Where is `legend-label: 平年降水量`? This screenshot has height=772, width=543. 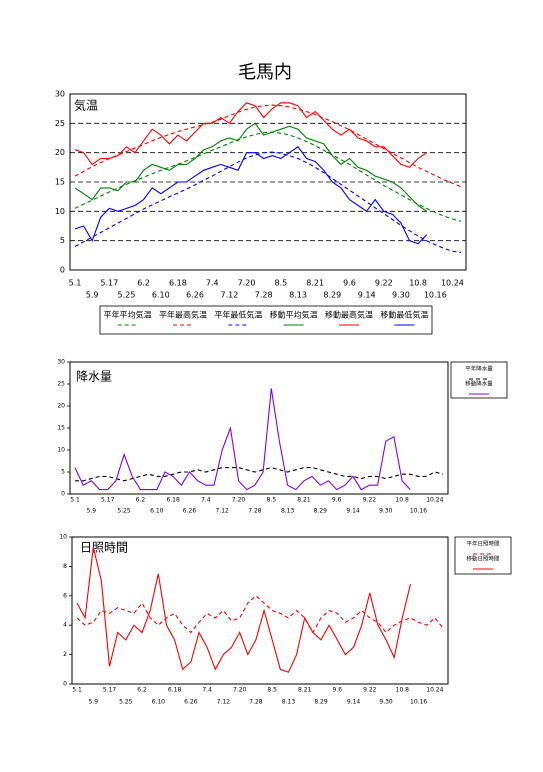
legend-label: 平年降水量 is located at coordinates (479, 369).